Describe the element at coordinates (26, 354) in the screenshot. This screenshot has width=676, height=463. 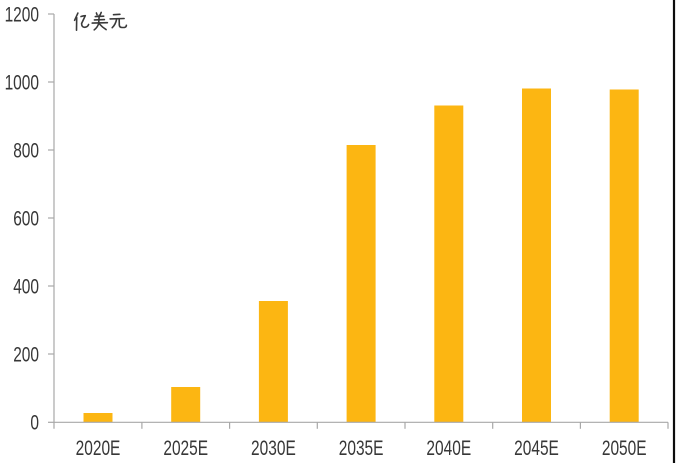
I see `svg-text: 200` at that location.